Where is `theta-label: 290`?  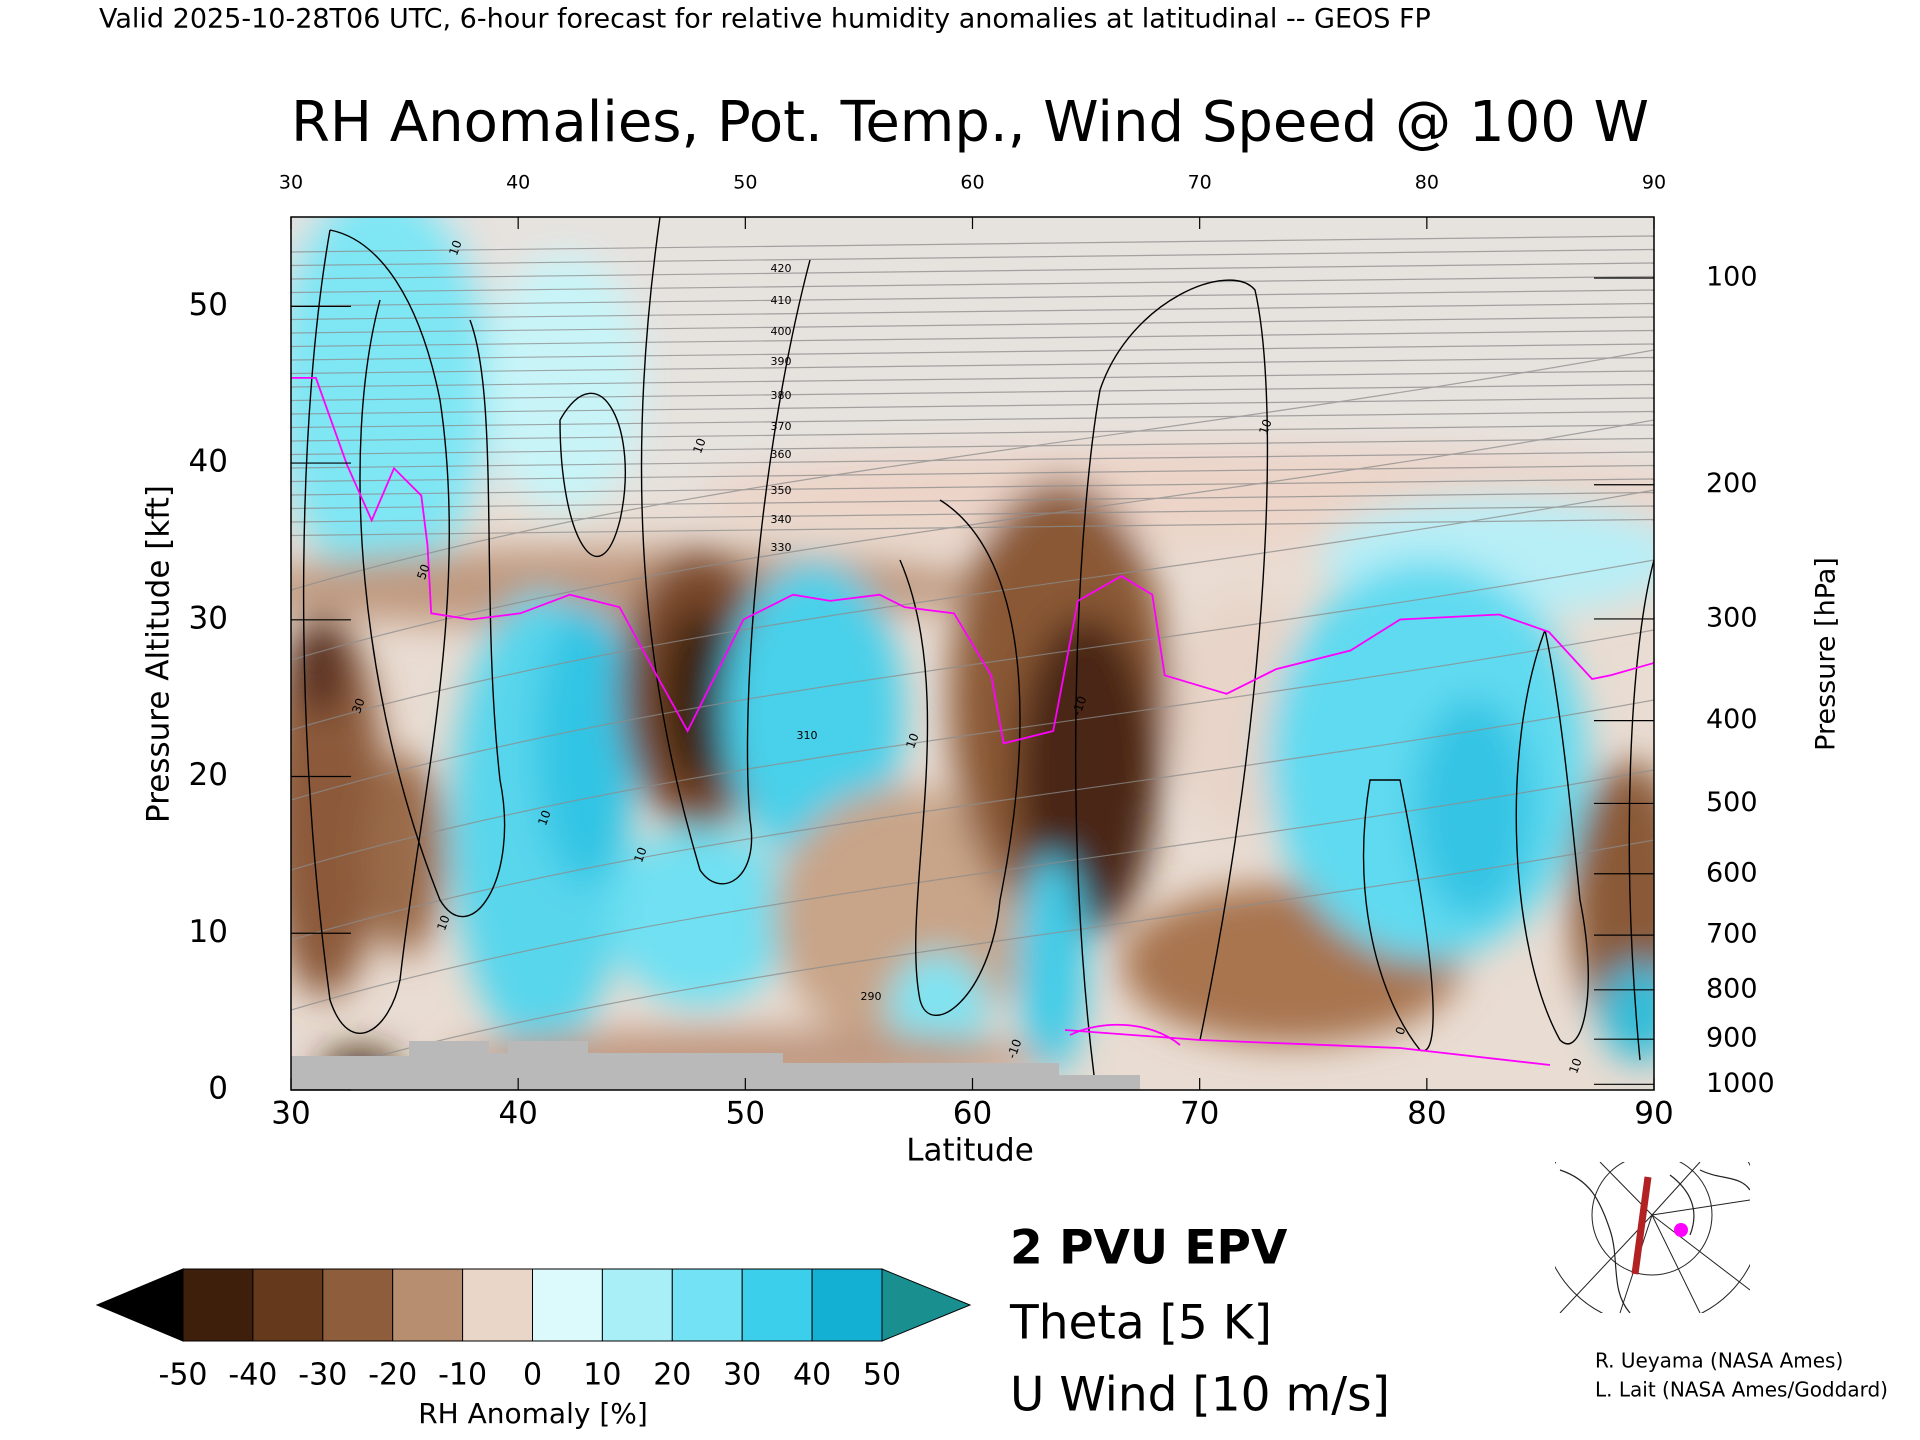 theta-label: 290 is located at coordinates (871, 996).